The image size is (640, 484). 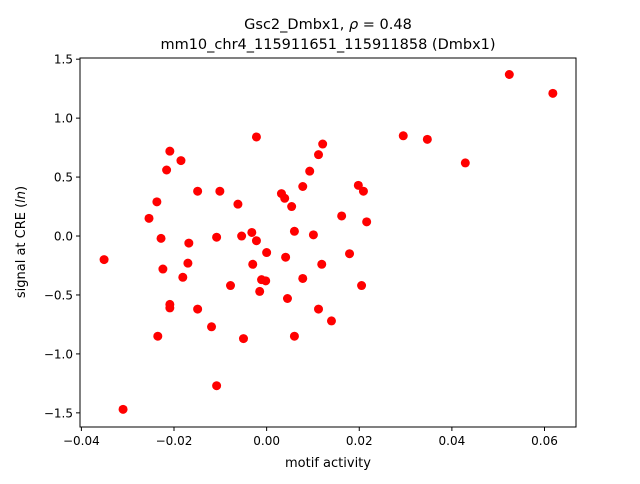 I want to click on x-tick-label: −0.04, so click(x=81, y=441).